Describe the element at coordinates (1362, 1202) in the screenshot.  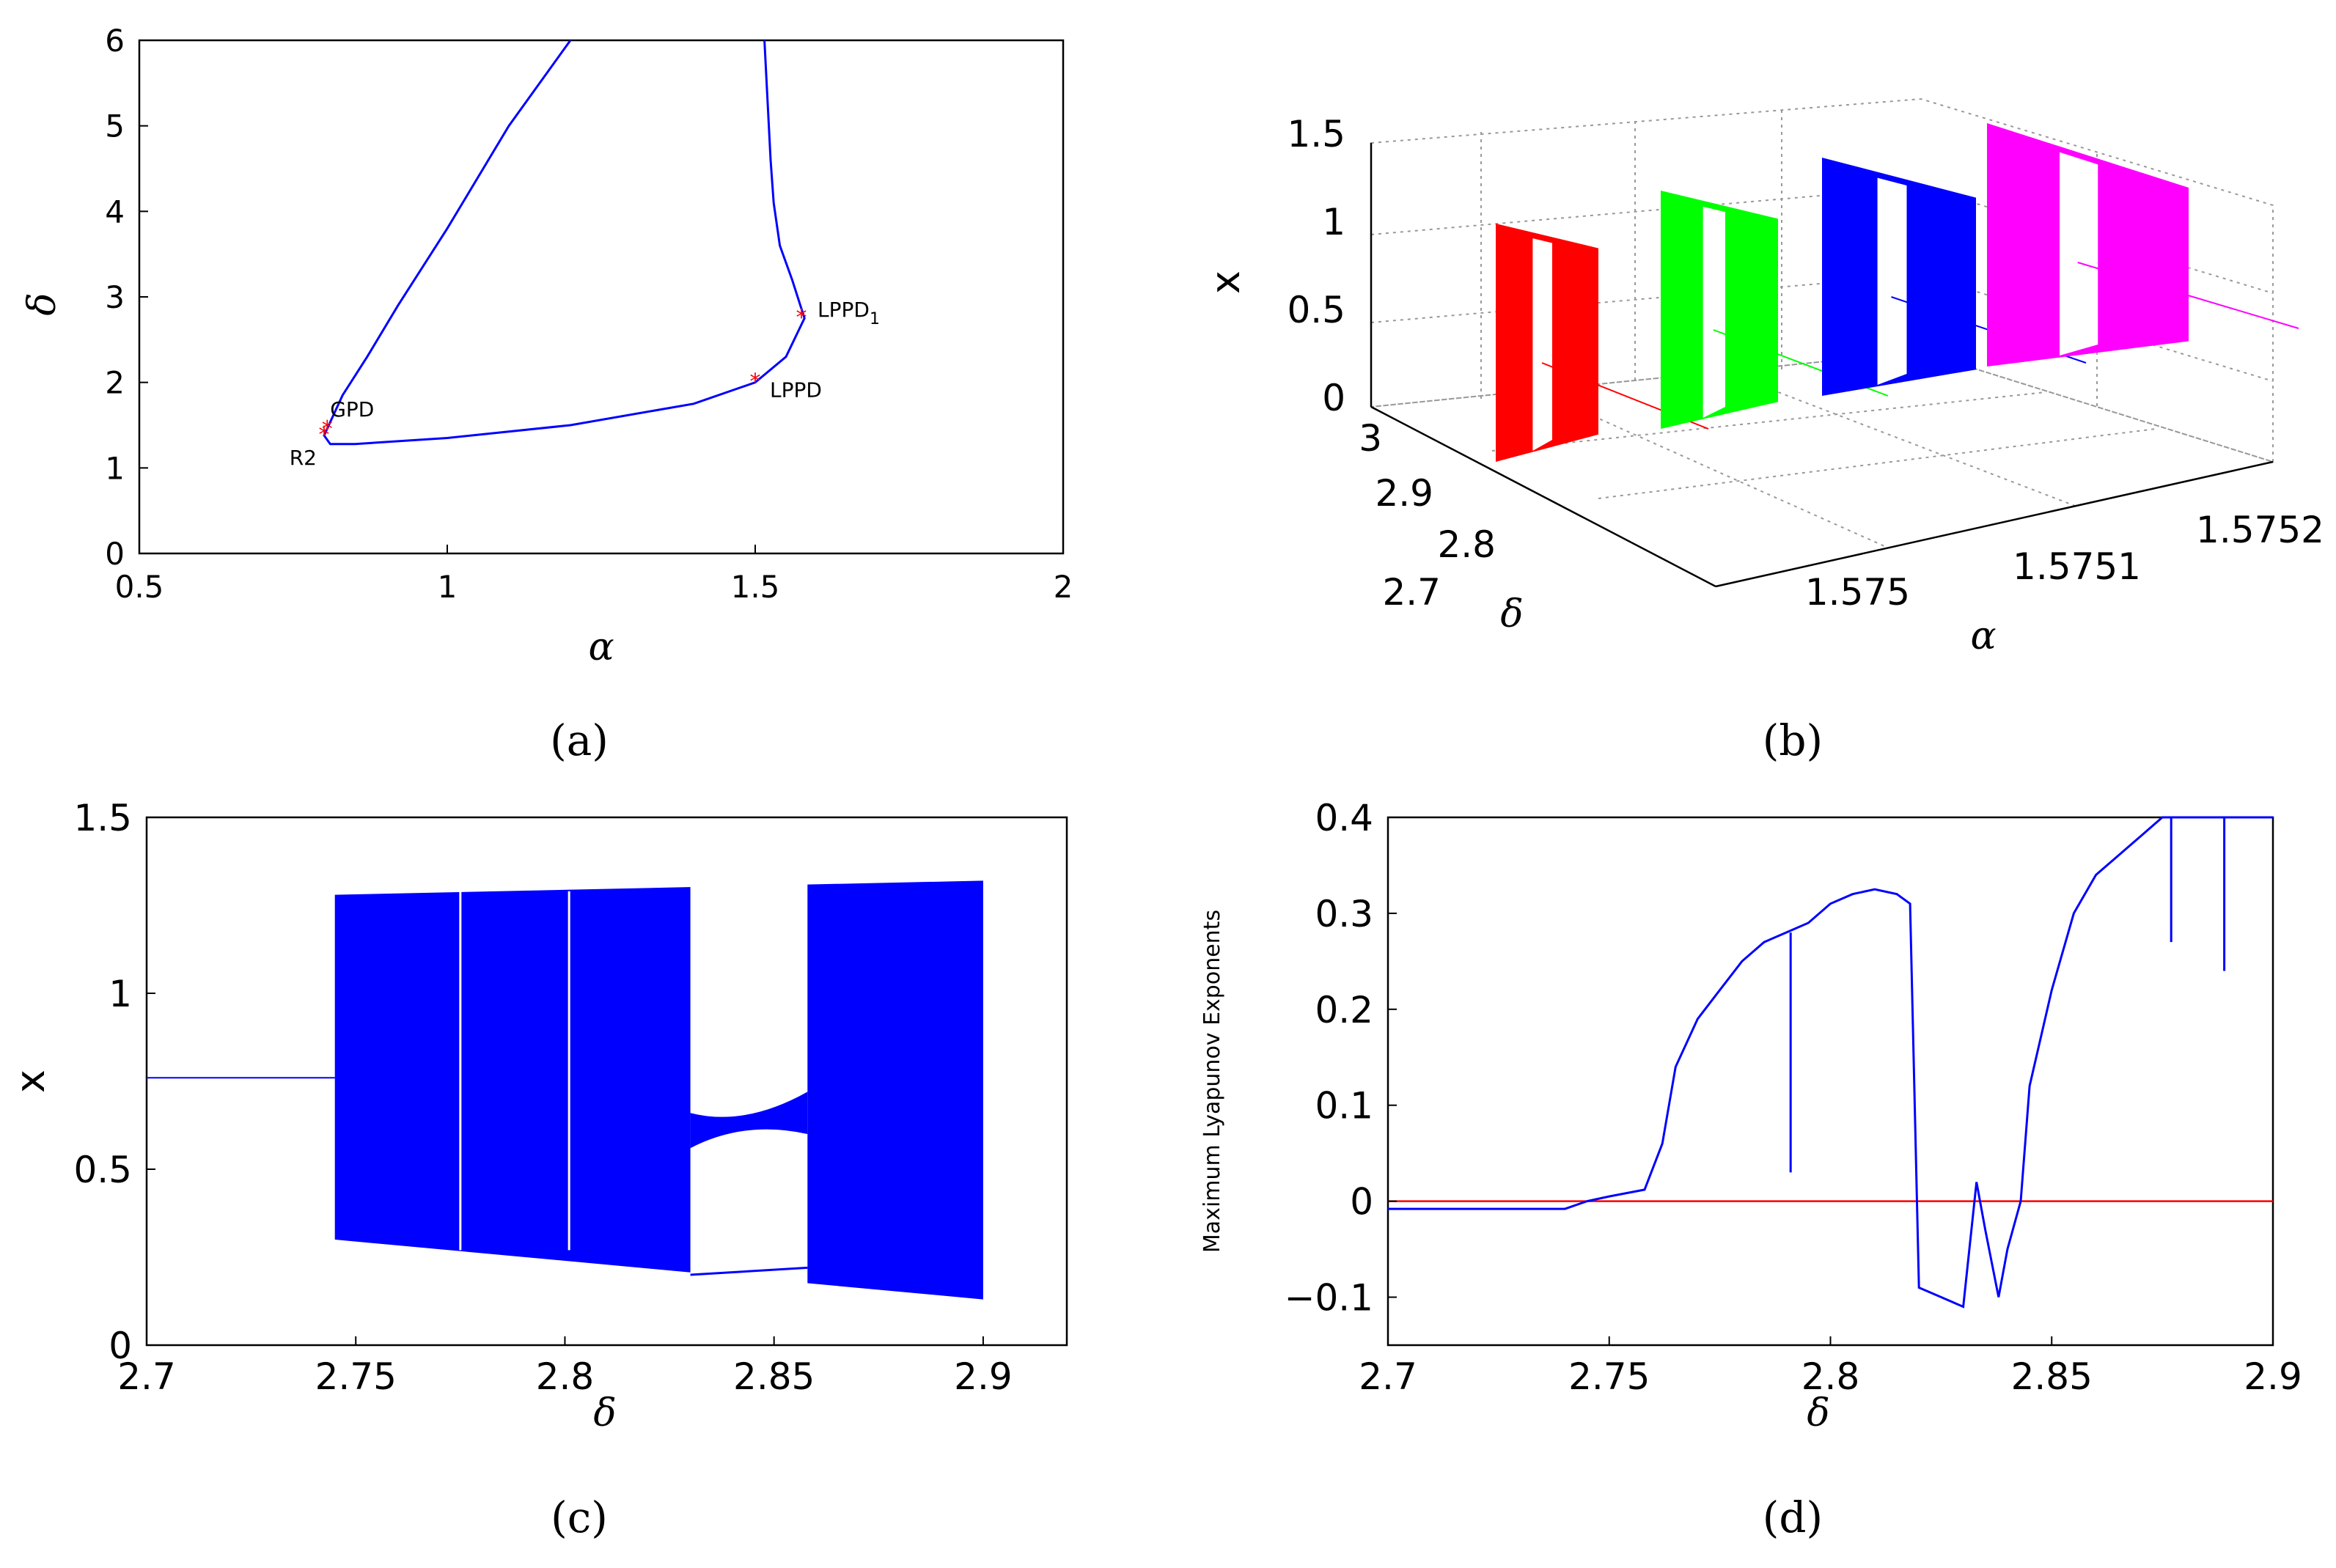
I see `panel-d-ytick-label: 0` at that location.